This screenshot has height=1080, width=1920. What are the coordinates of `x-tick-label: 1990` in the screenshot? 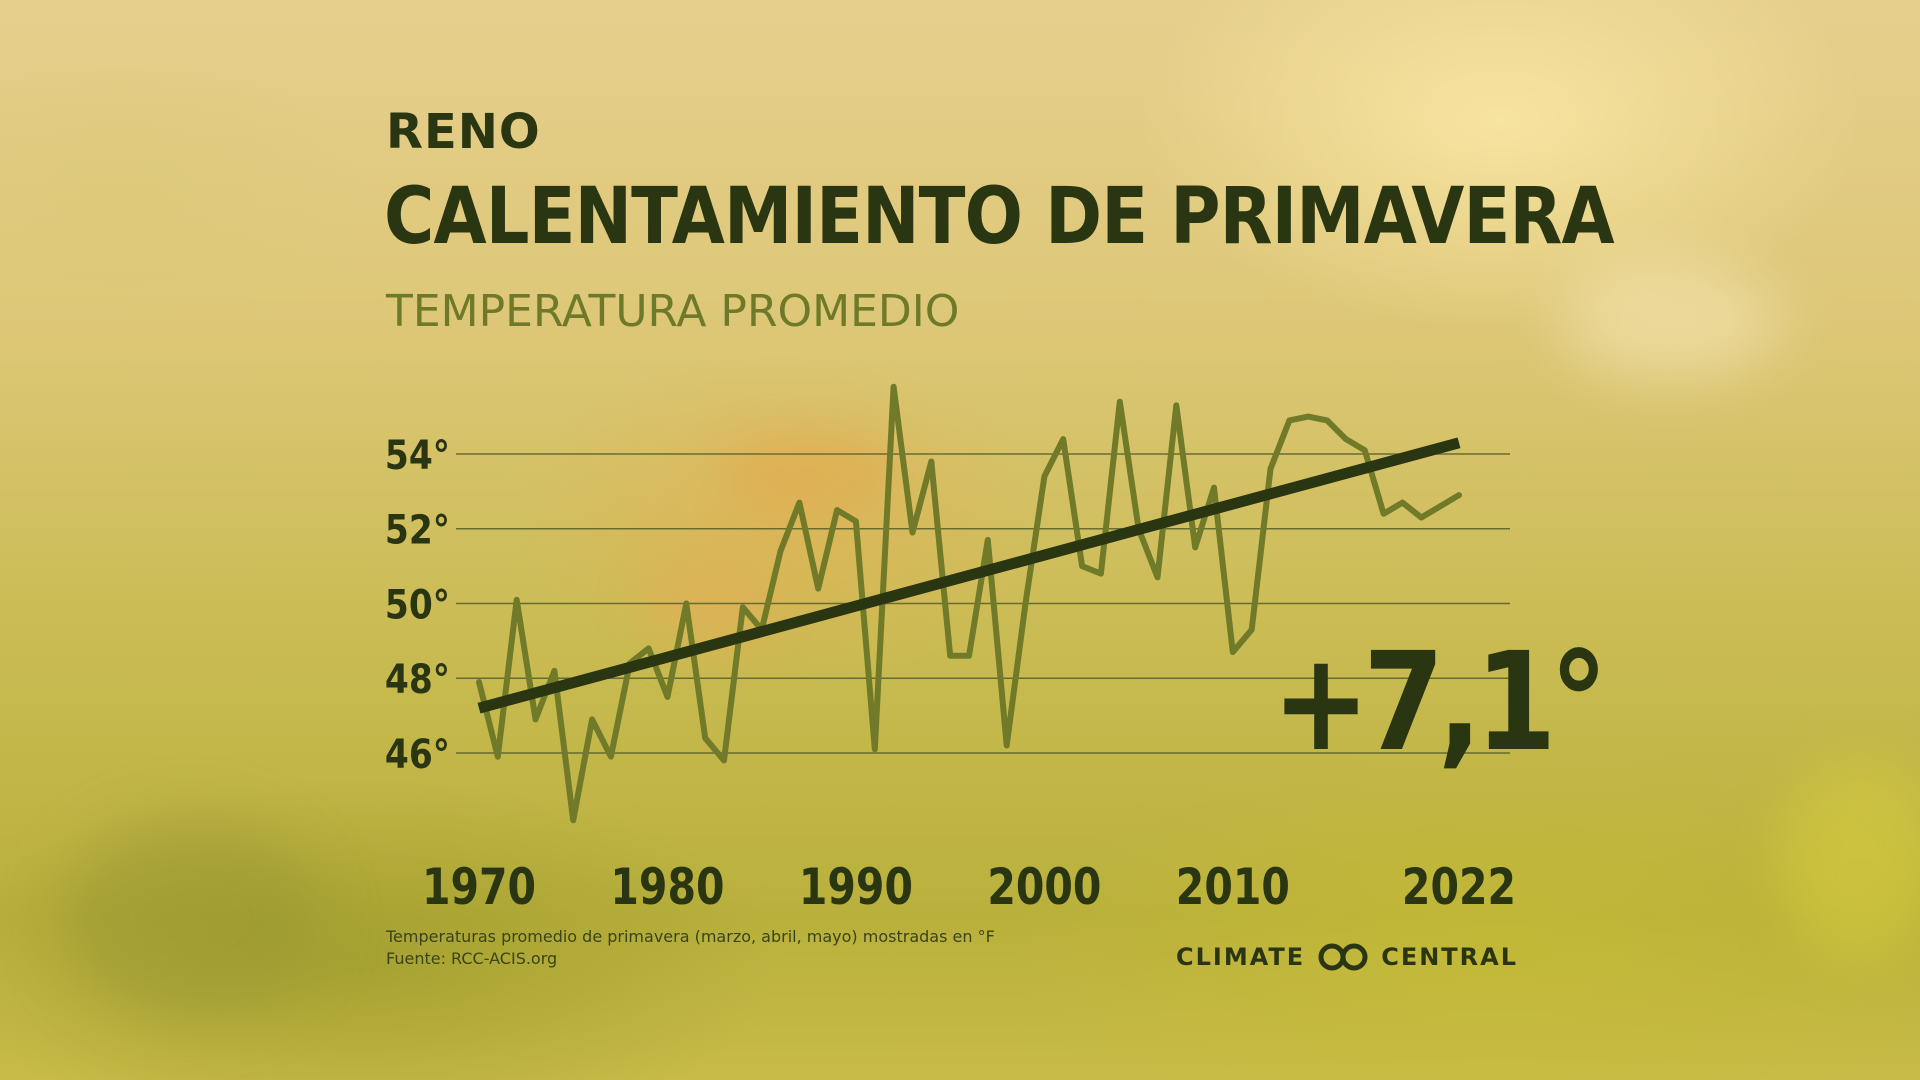 It's located at (856, 887).